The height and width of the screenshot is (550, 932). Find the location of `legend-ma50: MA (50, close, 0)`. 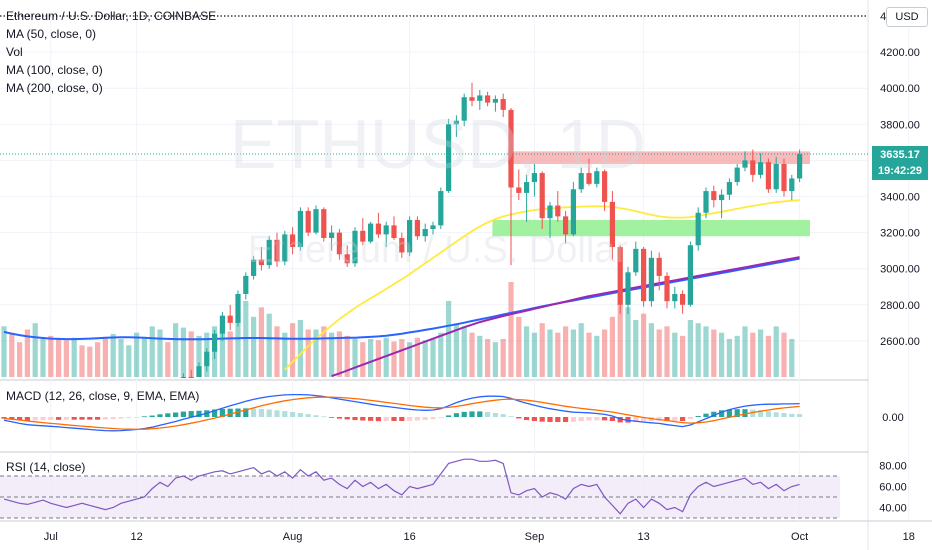

legend-ma50: MA (50, close, 0) is located at coordinates (51, 34).